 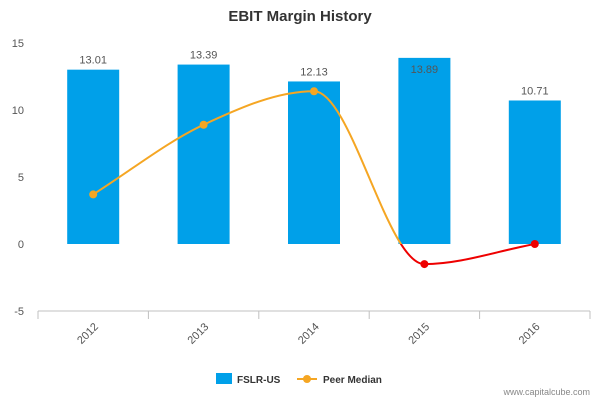 What do you see at coordinates (18, 44) in the screenshot?
I see `y-tick-label: 15` at bounding box center [18, 44].